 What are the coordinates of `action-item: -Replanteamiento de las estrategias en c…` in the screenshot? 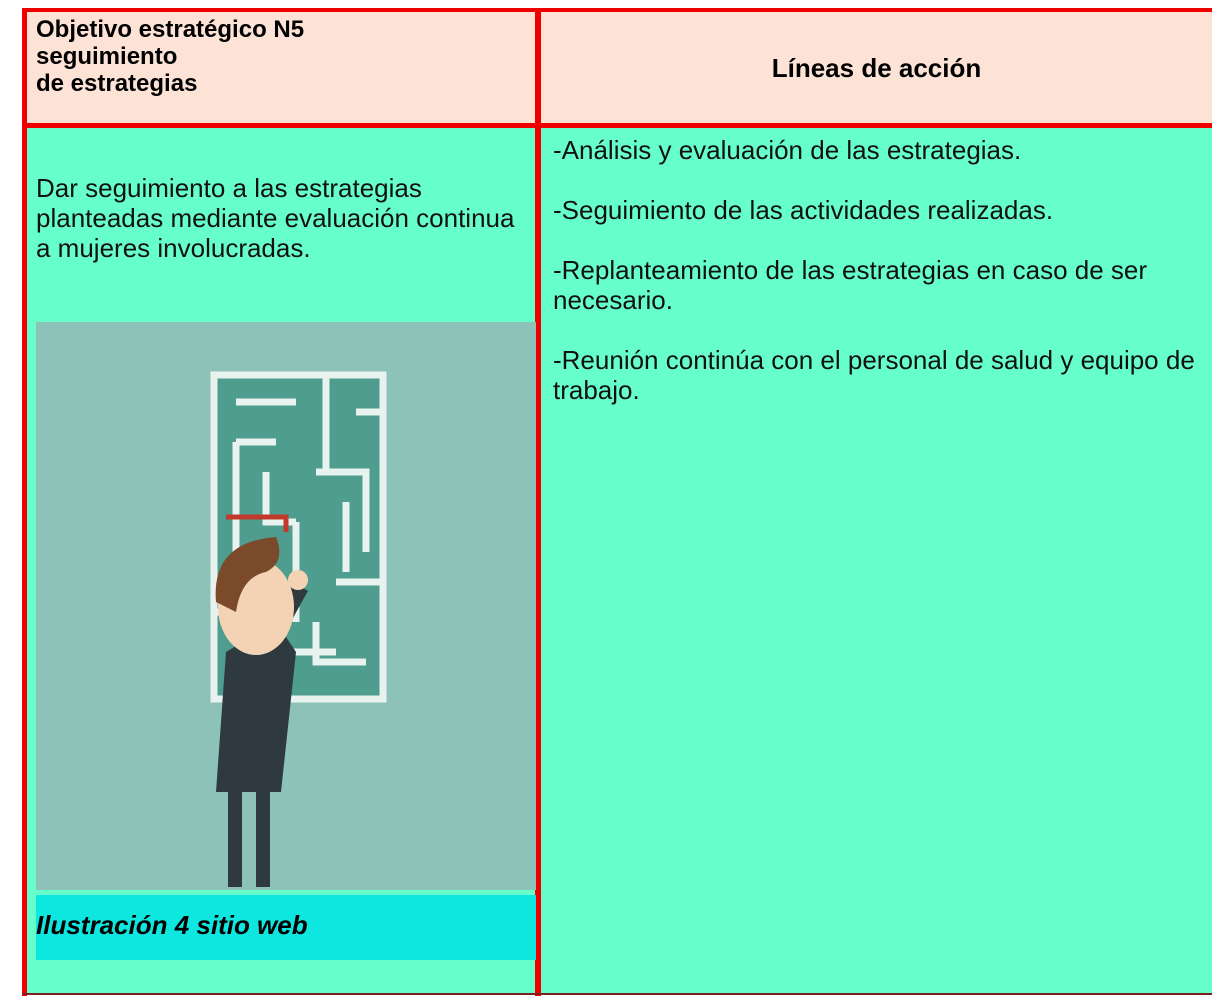 It's located at (850, 285).